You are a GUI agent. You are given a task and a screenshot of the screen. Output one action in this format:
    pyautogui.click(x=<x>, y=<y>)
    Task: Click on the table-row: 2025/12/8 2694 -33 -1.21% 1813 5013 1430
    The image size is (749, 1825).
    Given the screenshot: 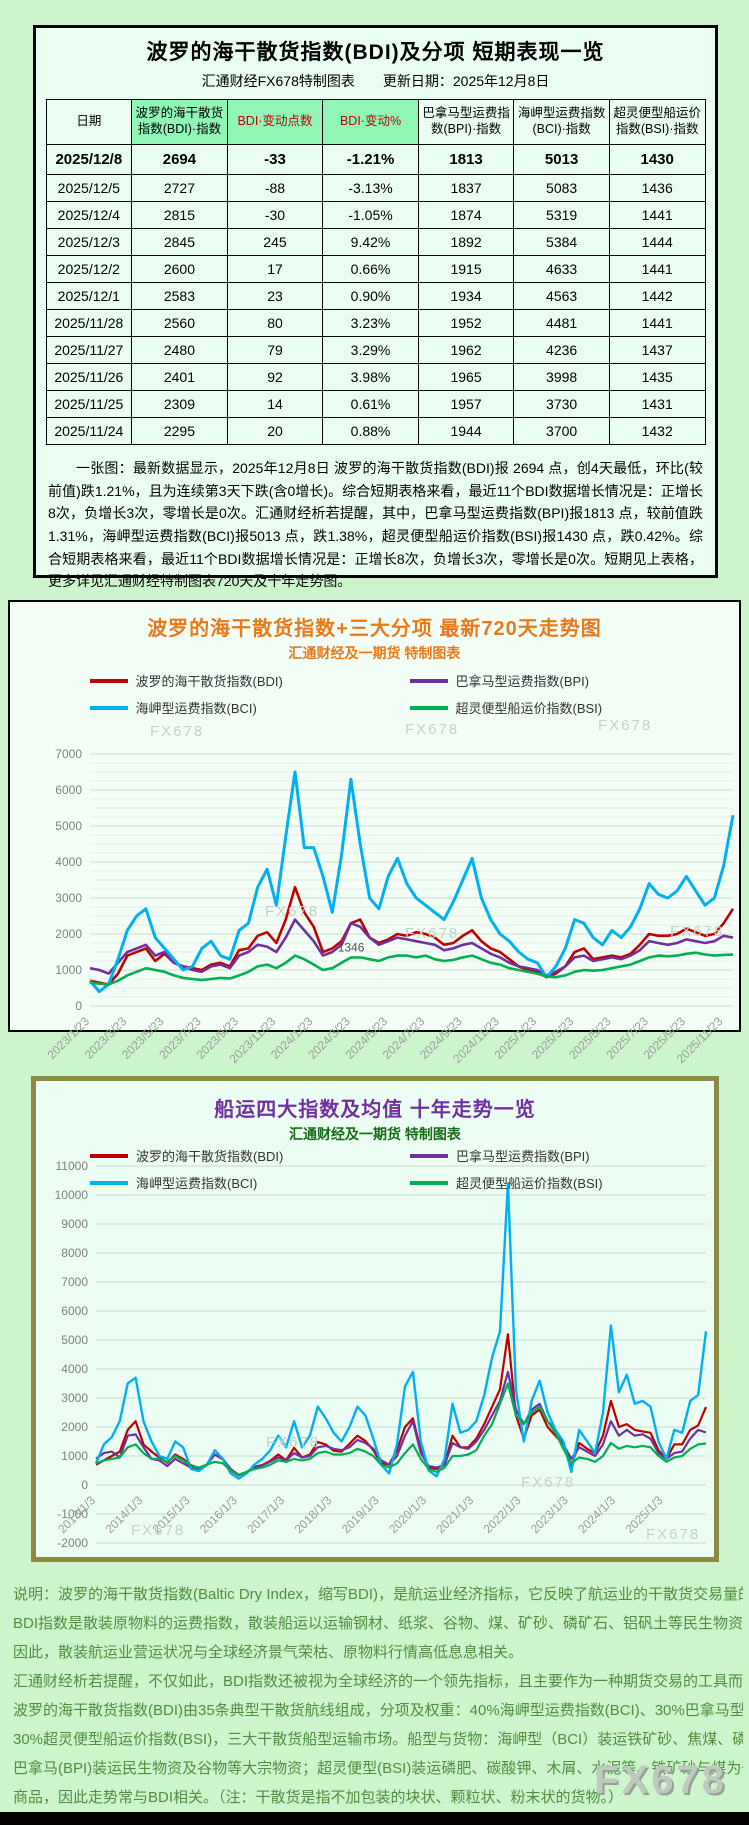 What is the action you would take?
    pyautogui.click(x=375, y=159)
    